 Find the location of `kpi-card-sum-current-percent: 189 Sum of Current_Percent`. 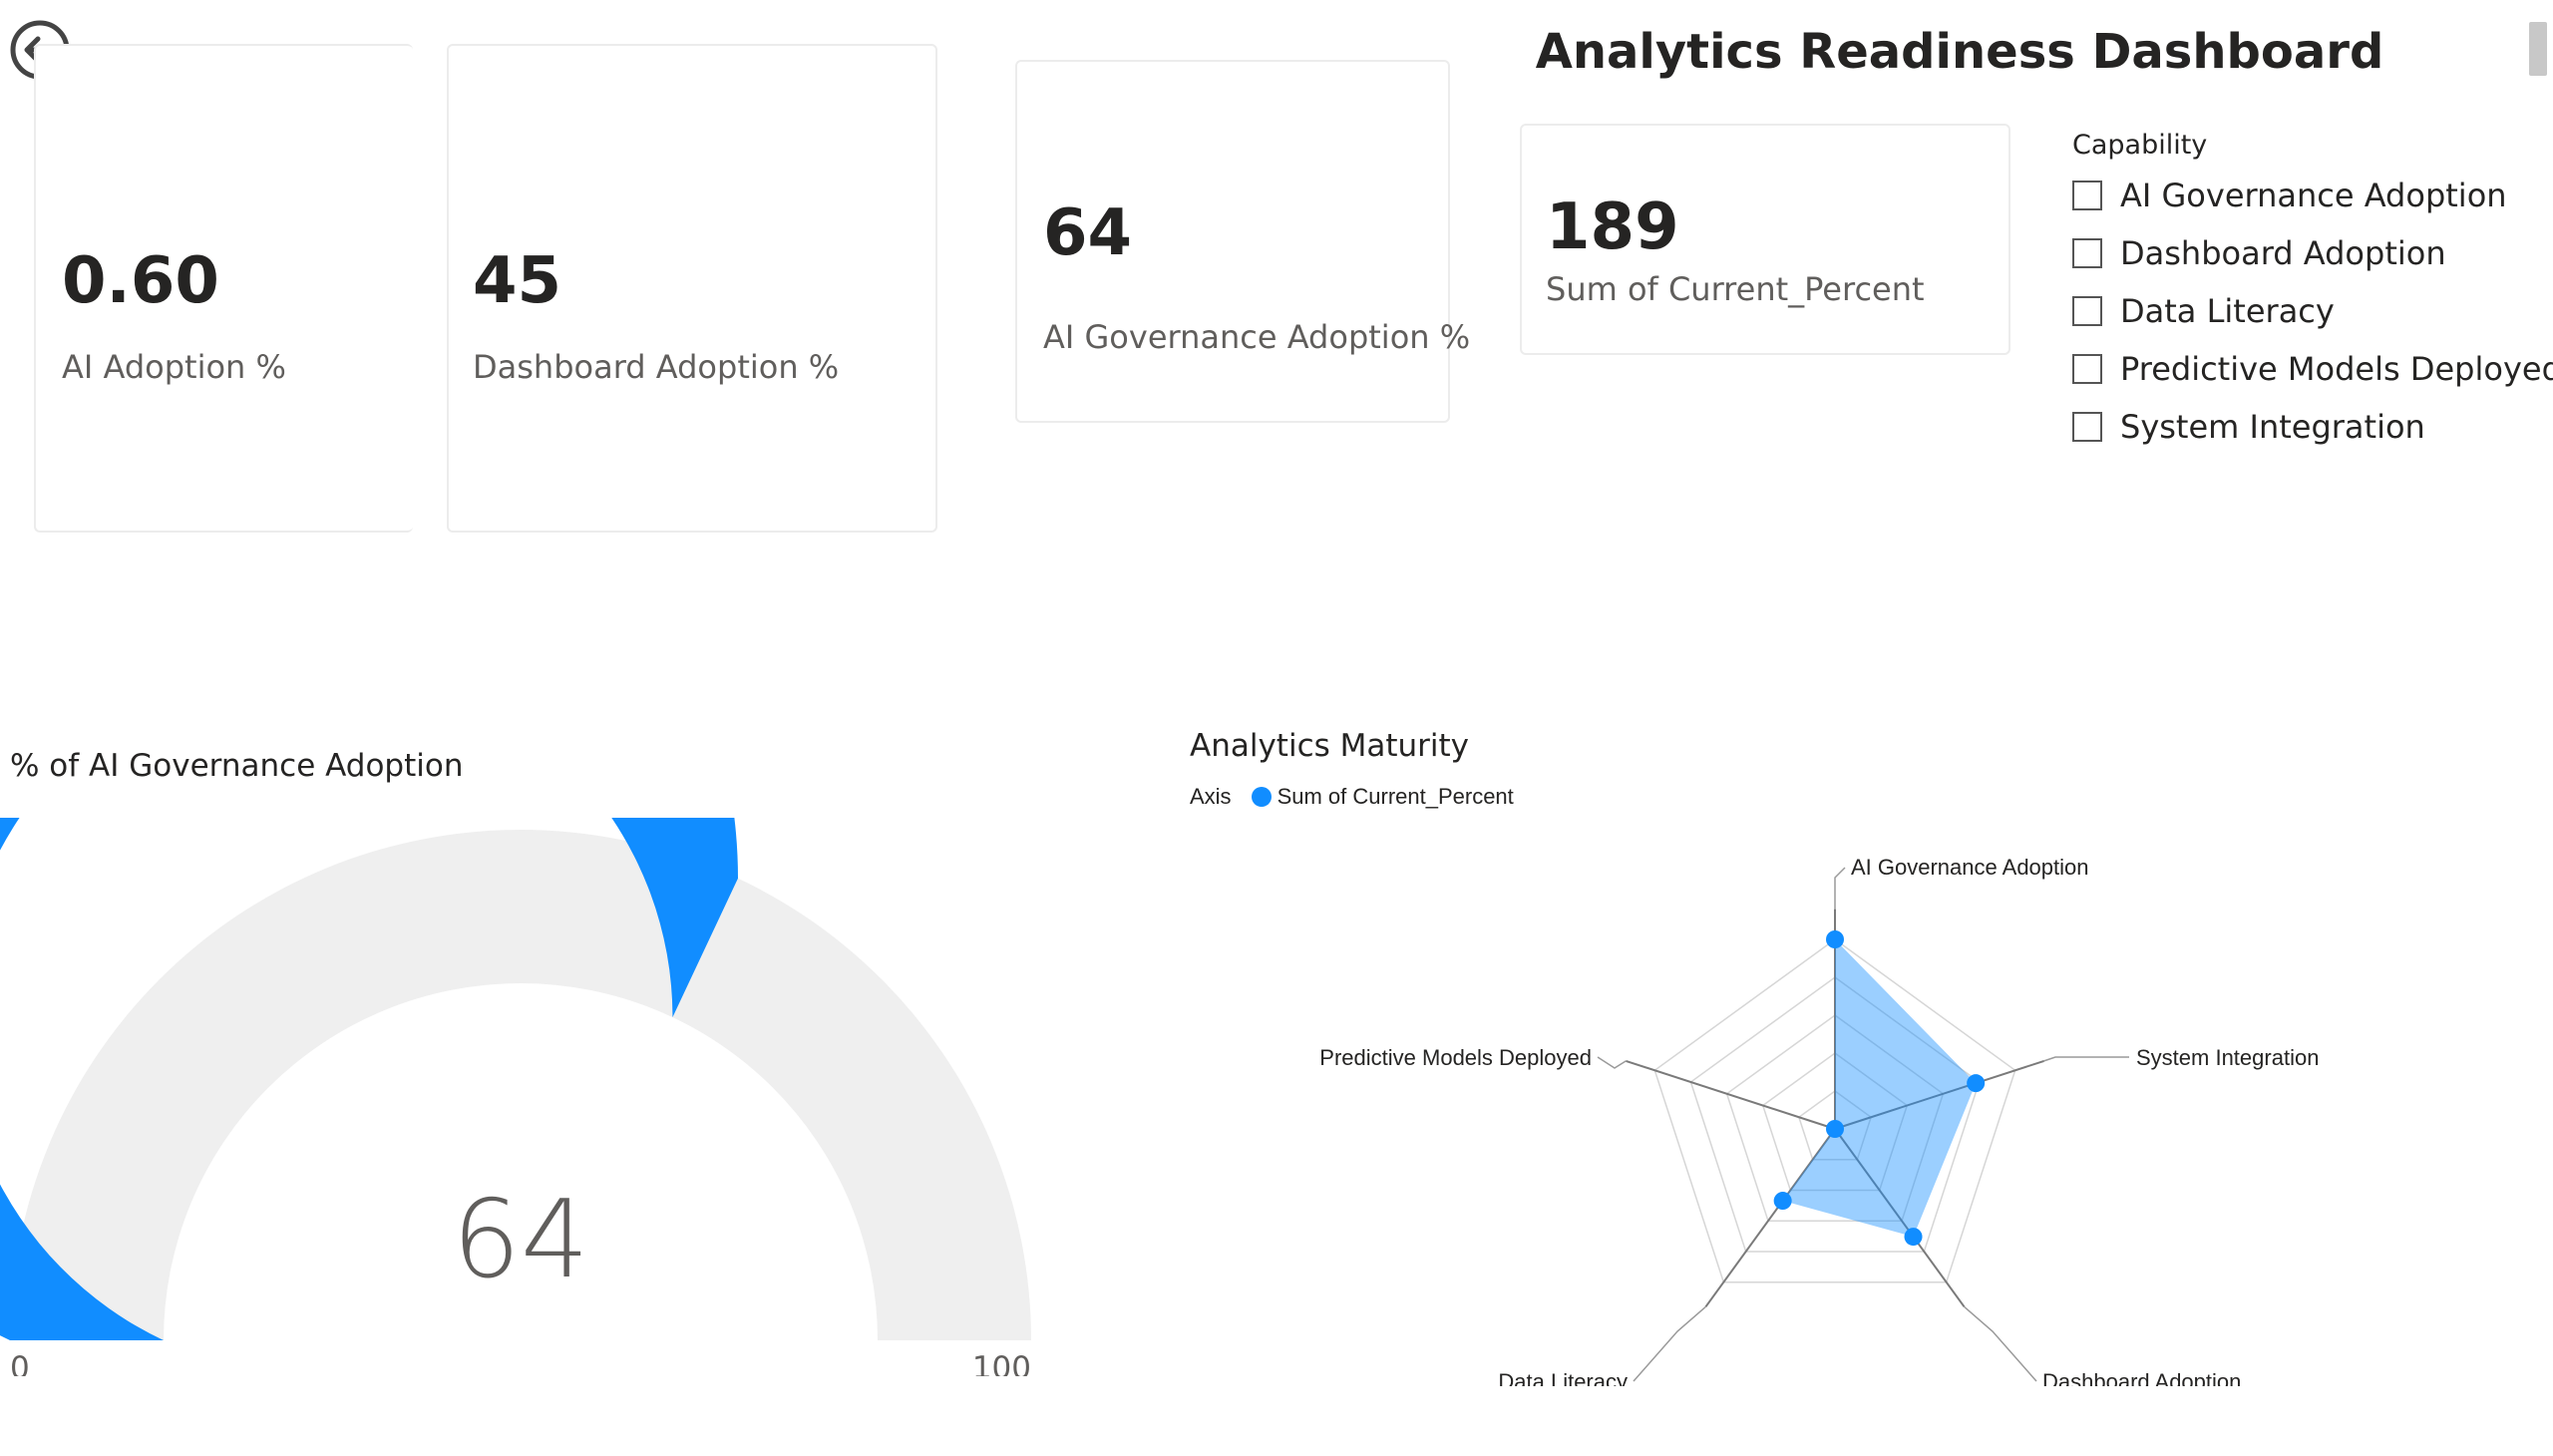

kpi-card-sum-current-percent: 189 Sum of Current_Percent is located at coordinates (1765, 239).